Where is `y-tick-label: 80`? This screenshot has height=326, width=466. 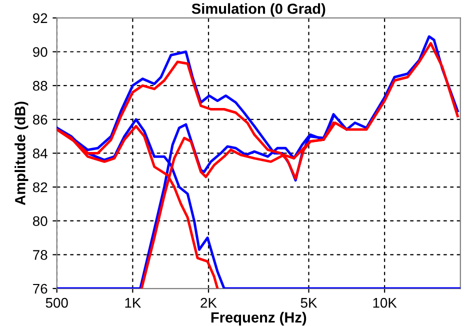
y-tick-label: 80 is located at coordinates (40, 221).